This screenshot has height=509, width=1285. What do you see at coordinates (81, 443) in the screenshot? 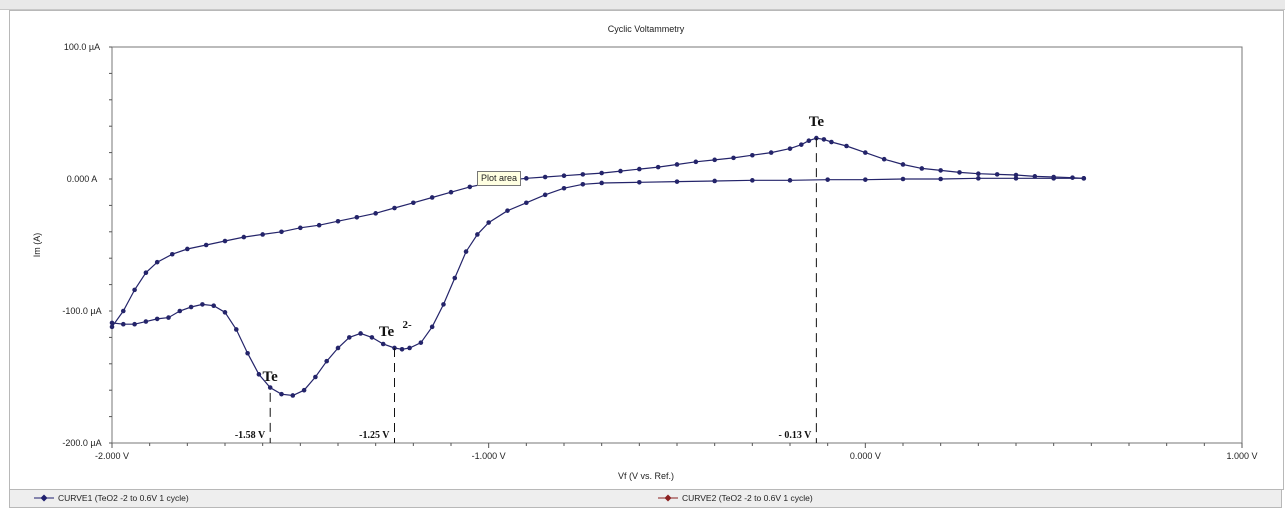
I see `y-tick-label: -200.0 µA` at bounding box center [81, 443].